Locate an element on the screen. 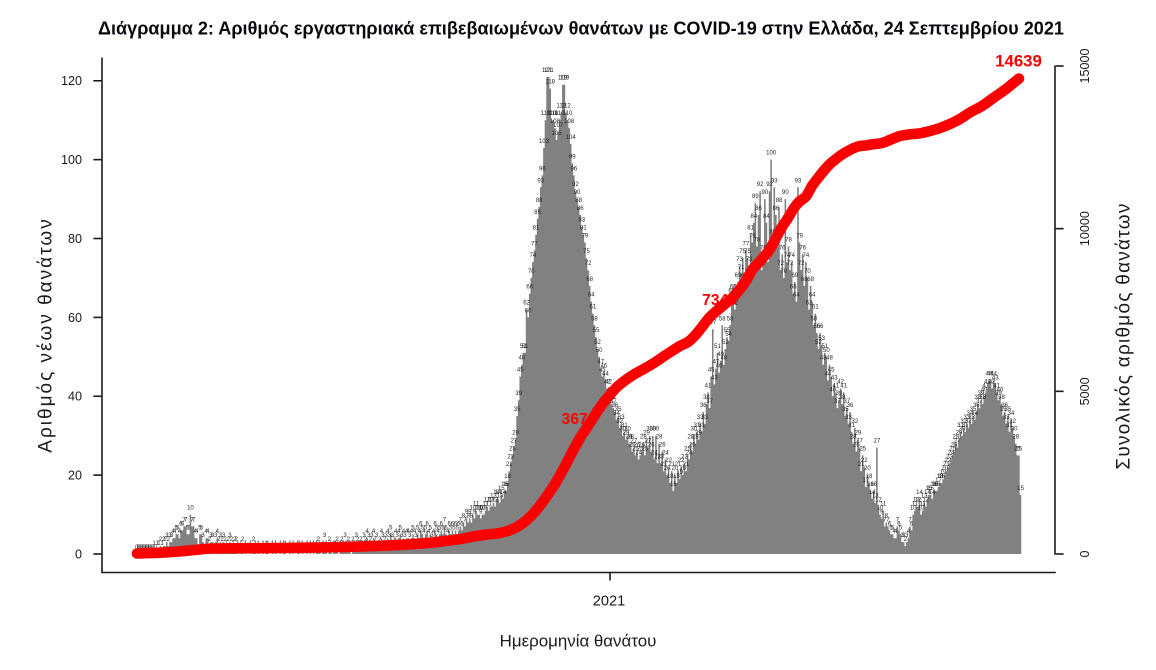 The width and height of the screenshot is (1156, 670). svg-text: 13 is located at coordinates (875, 497).